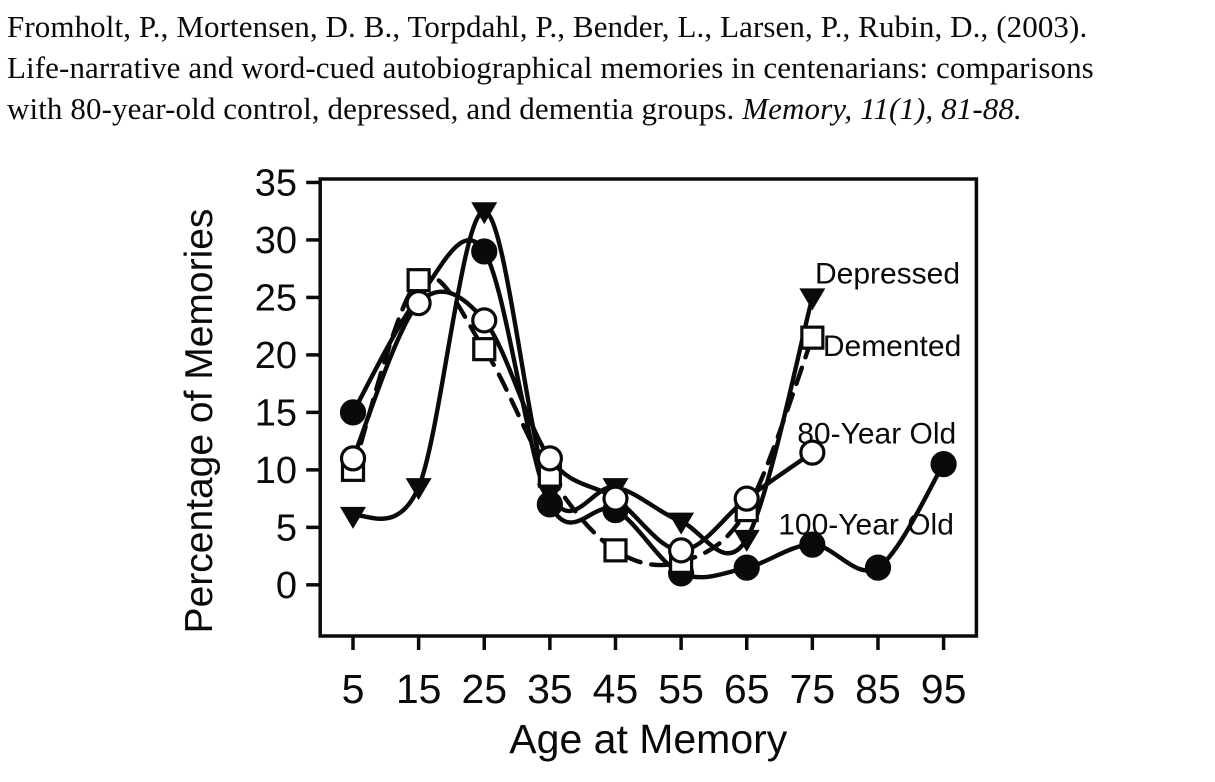 The image size is (1215, 782). Describe the element at coordinates (276, 298) in the screenshot. I see `y-tick-label: 25` at that location.